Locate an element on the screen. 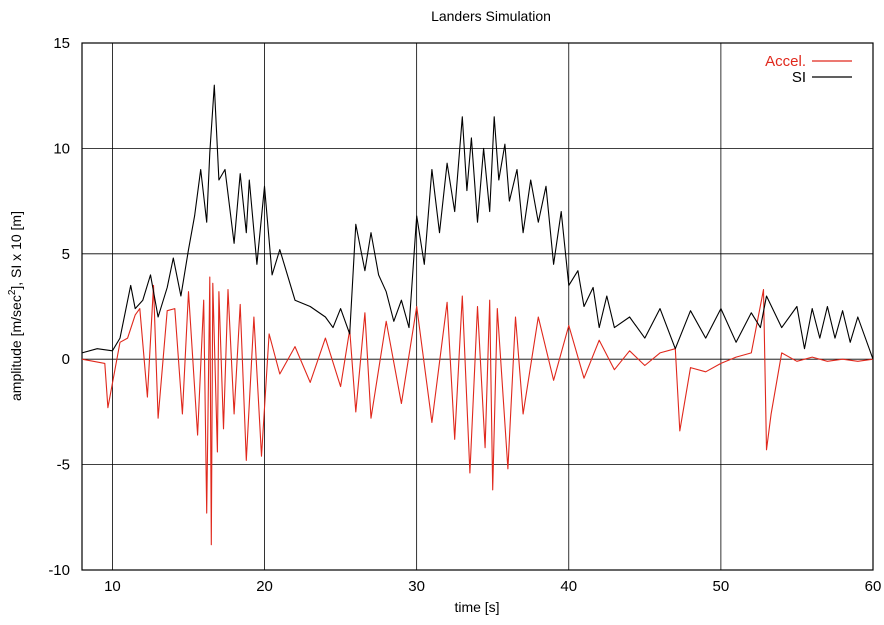 The height and width of the screenshot is (625, 884). x-tick-label: 30 is located at coordinates (416, 586).